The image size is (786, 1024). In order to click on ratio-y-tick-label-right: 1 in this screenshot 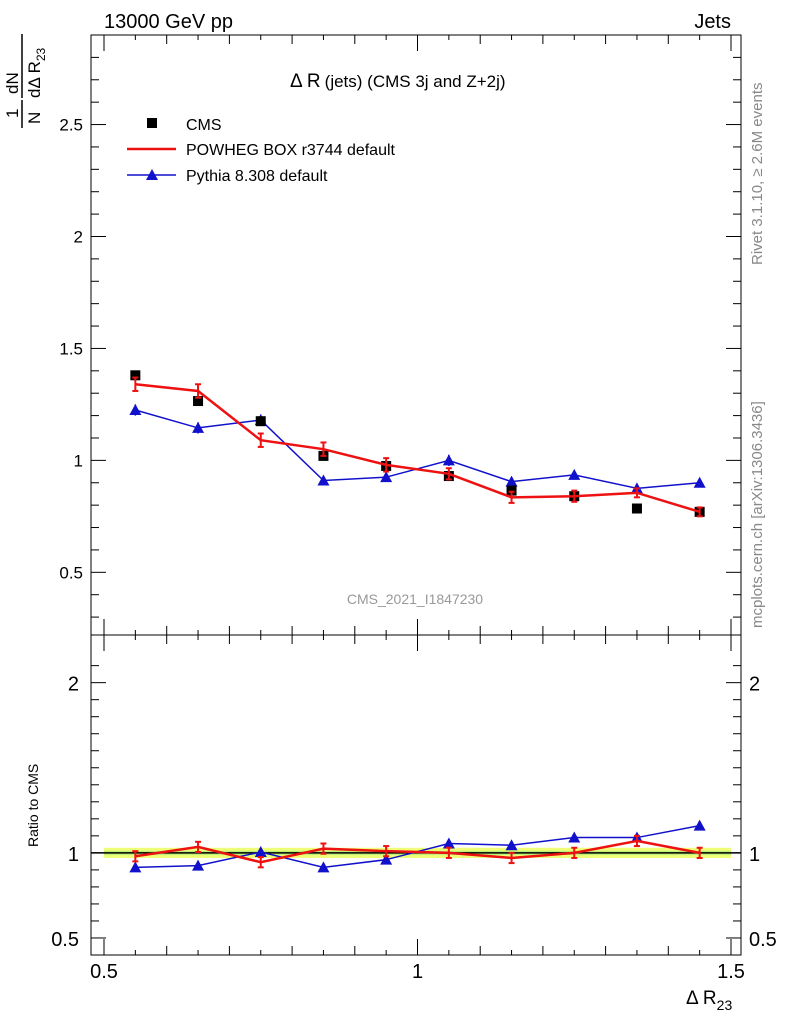, I will do `click(754, 855)`.